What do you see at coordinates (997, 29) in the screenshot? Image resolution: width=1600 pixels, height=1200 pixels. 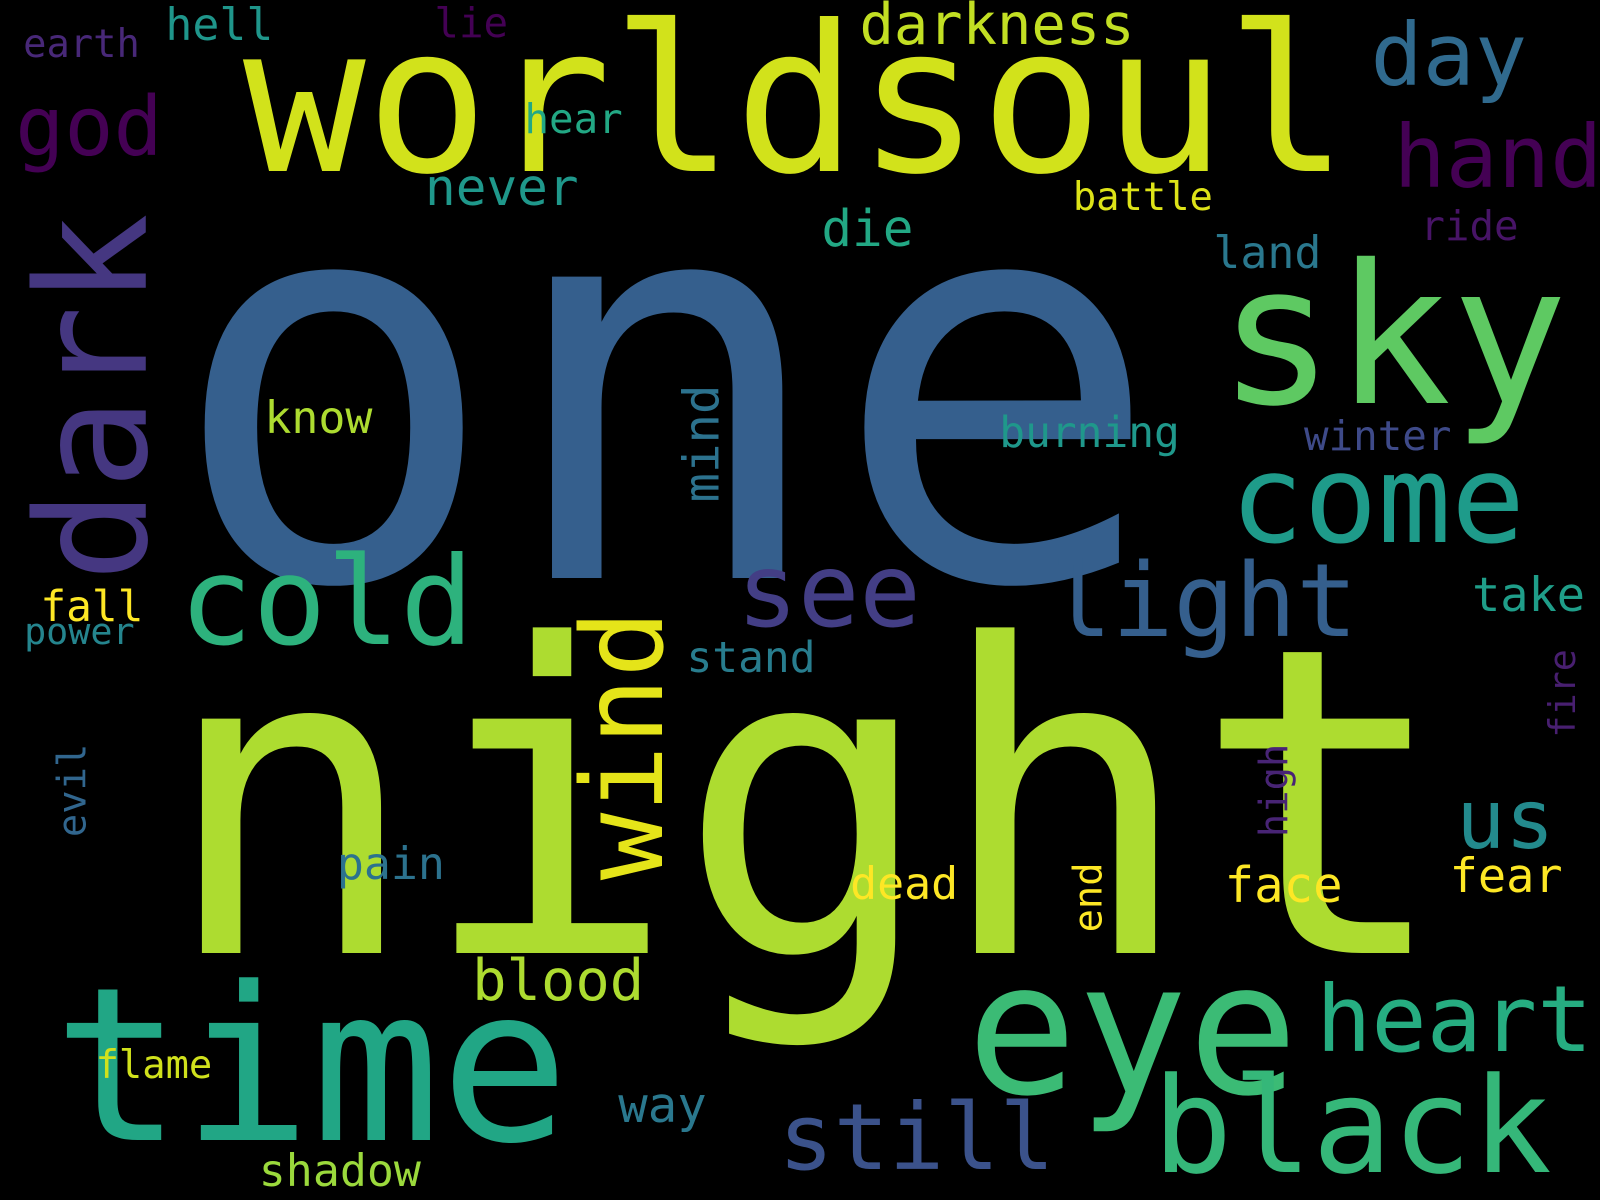 I see `word-darkness: darkness` at bounding box center [997, 29].